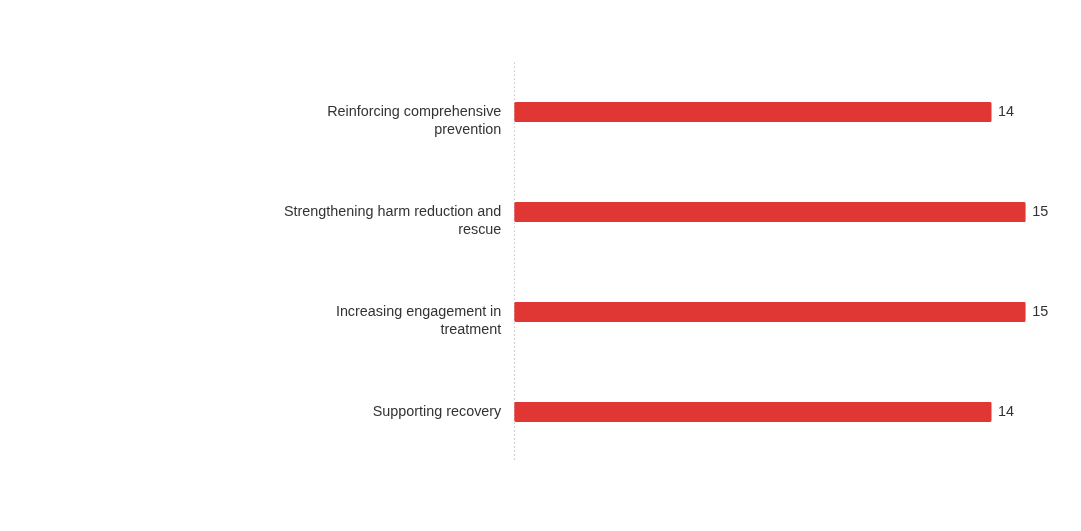 The height and width of the screenshot is (531, 1081). I want to click on y-tick-label: Reinforcing comprehensive prevention, so click(414, 120).